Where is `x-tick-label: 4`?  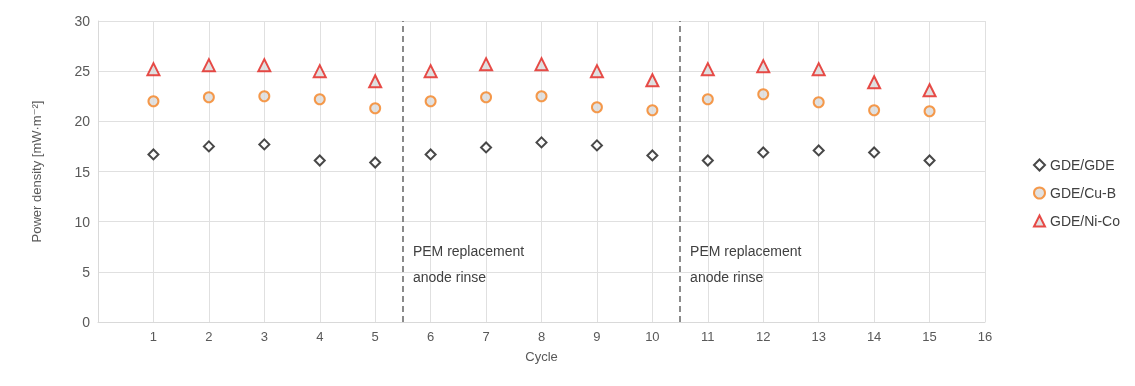
x-tick-label: 4 is located at coordinates (320, 336).